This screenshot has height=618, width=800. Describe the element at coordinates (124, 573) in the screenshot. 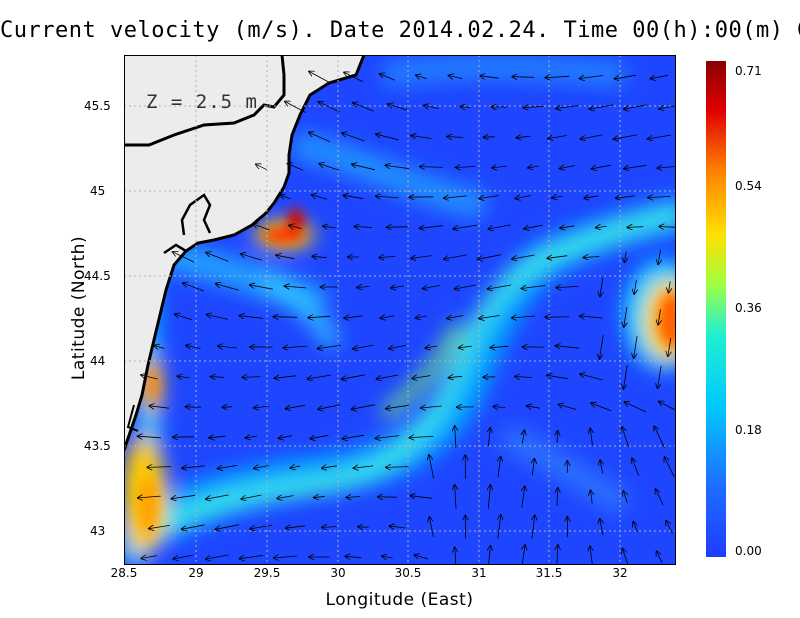

I see `x-tick-label: 28.5` at that location.